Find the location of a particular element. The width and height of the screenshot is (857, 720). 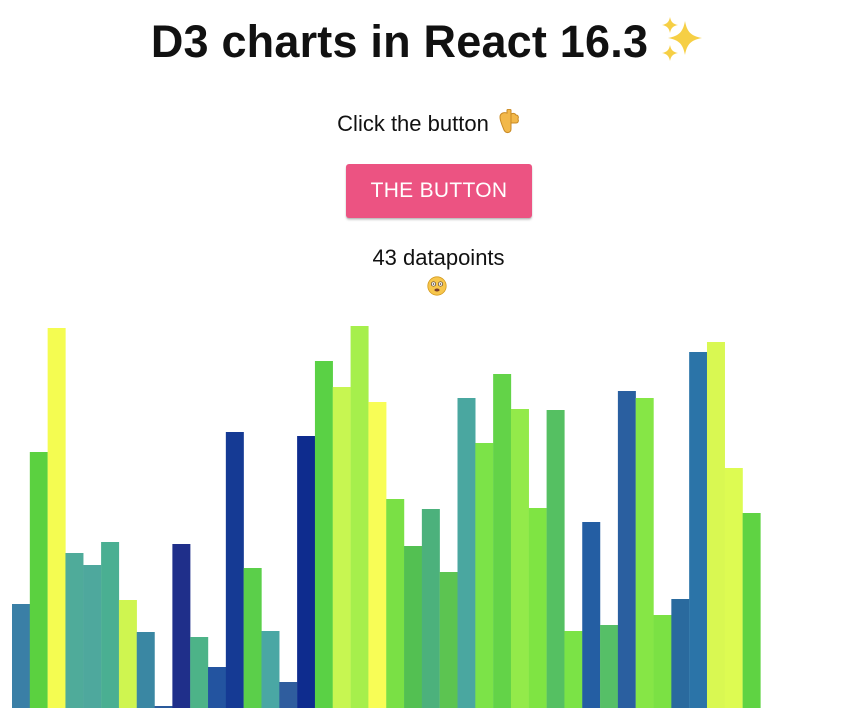

instruction-label: Click the button is located at coordinates (413, 123).